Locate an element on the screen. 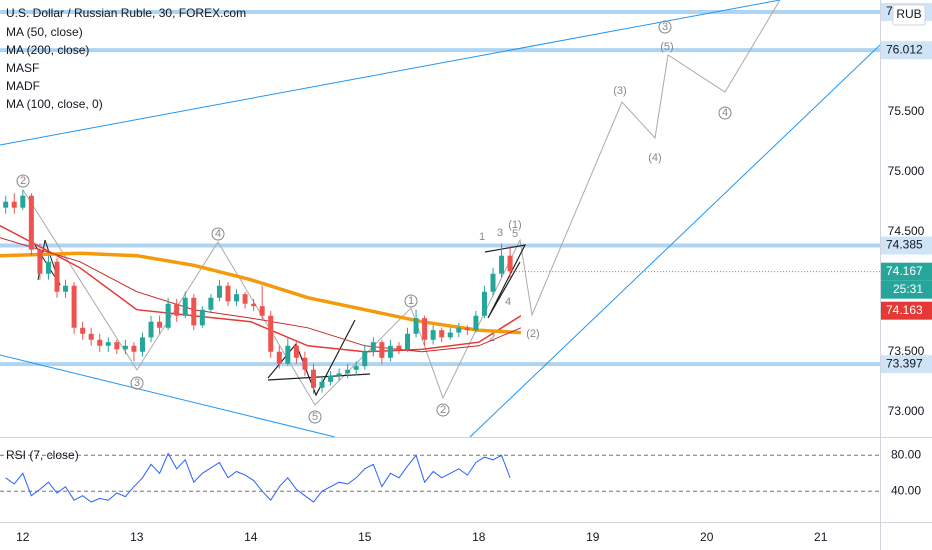 This screenshot has width=932, height=550. ma-last-label: 74.163 is located at coordinates (904, 310).